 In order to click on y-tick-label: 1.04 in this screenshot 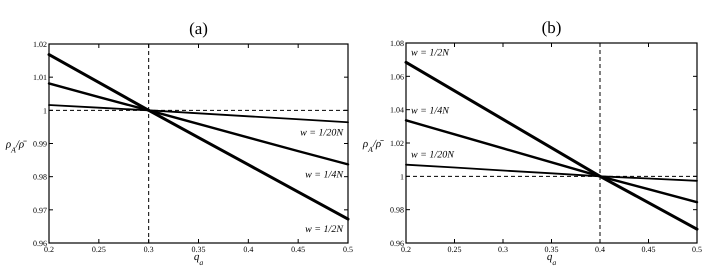, I will do `click(397, 110)`.